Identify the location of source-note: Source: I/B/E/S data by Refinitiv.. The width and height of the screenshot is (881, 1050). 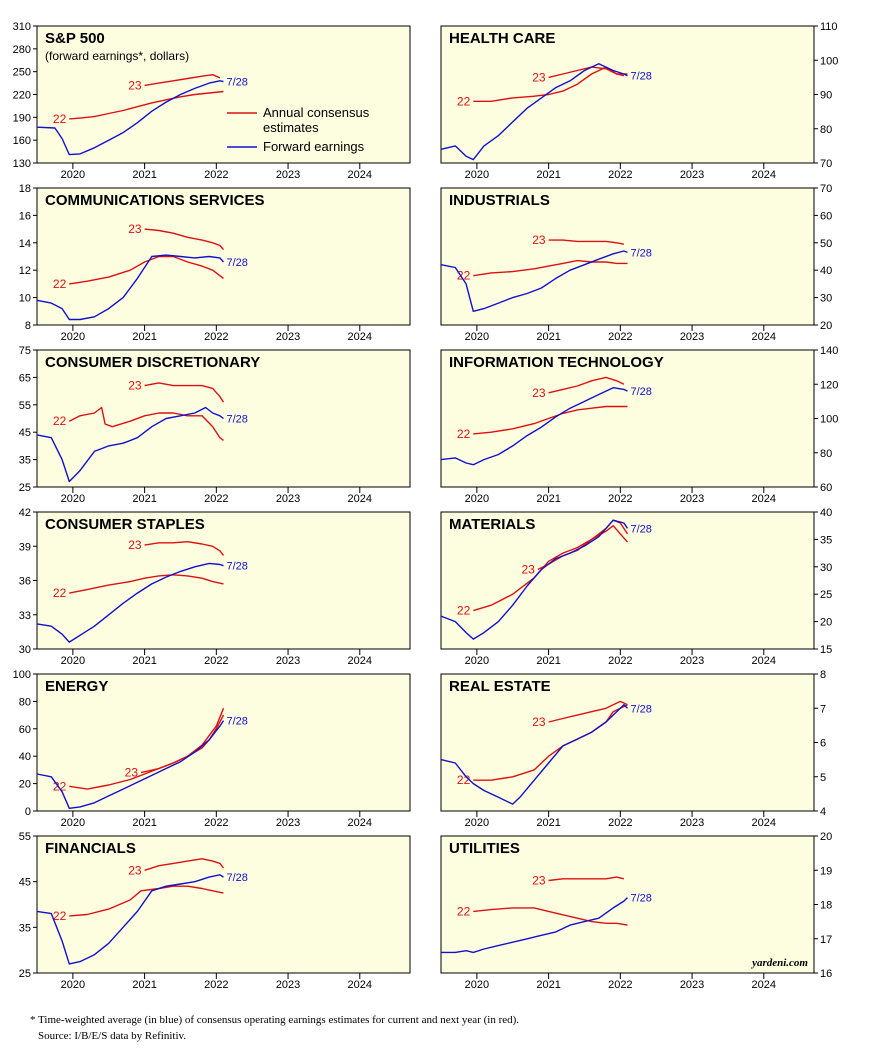
(112, 1036).